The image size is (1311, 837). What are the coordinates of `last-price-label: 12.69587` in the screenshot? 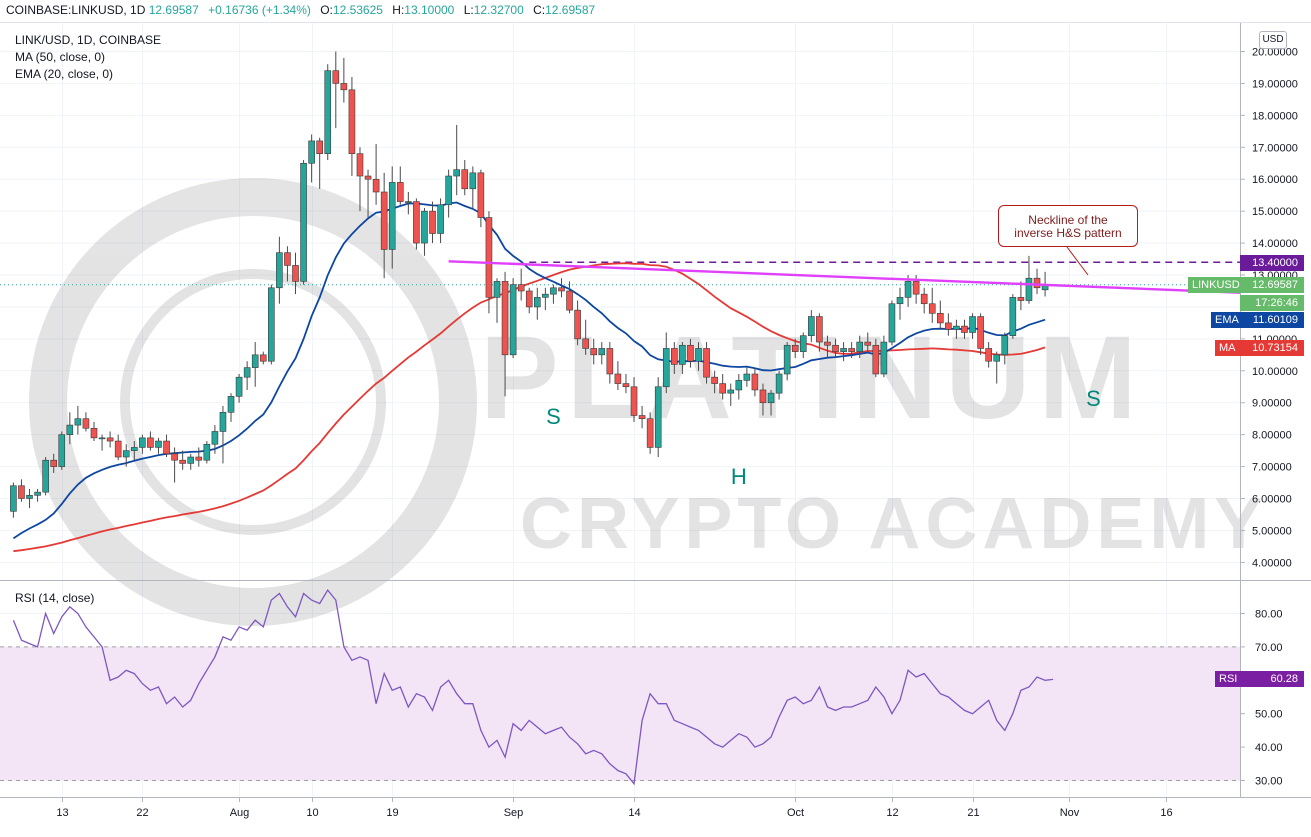 It's located at (1272, 285).